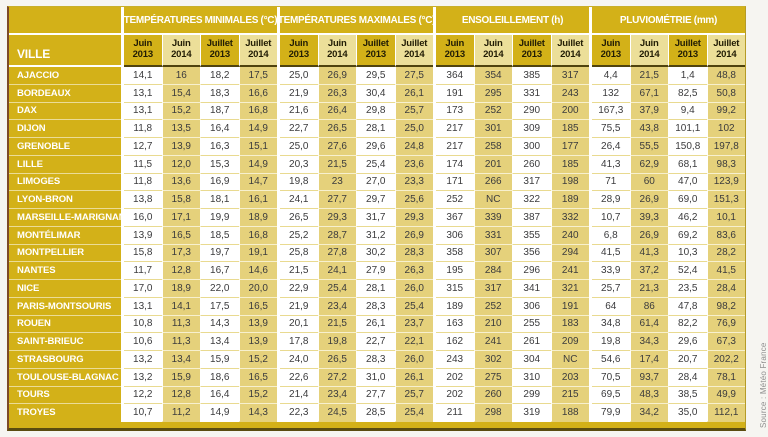 The image size is (768, 437). What do you see at coordinates (219, 377) in the screenshot?
I see `table-cell: 18,6` at bounding box center [219, 377].